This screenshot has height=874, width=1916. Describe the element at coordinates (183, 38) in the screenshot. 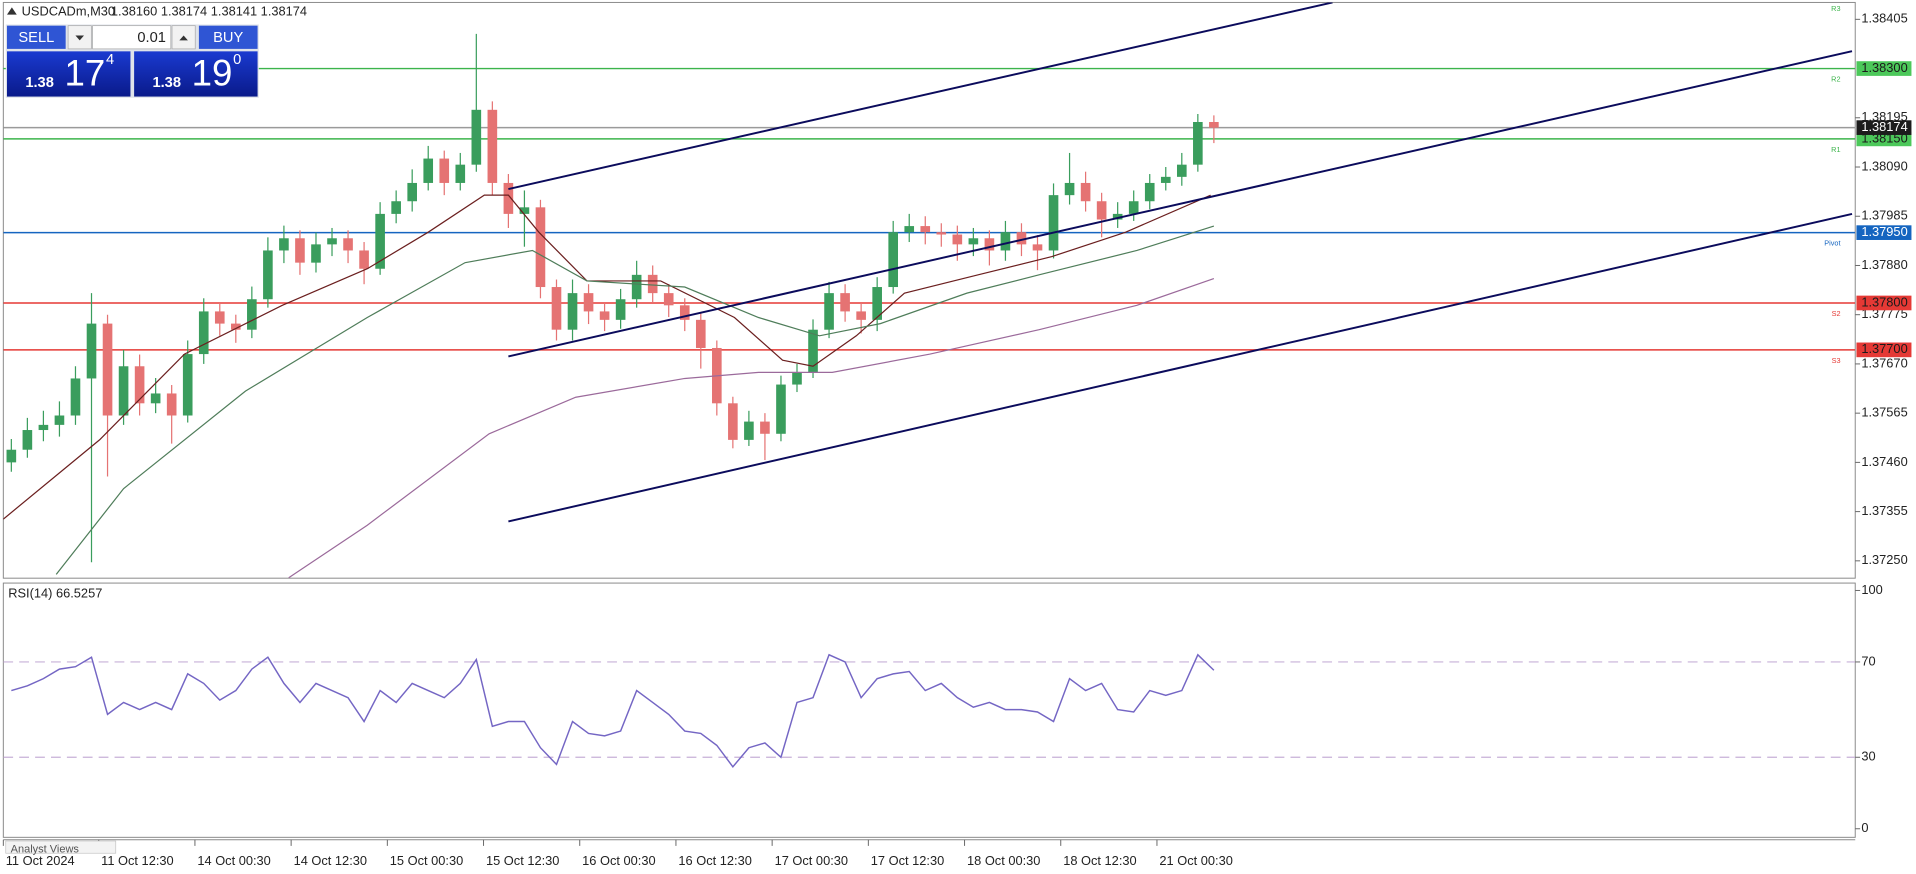

I see `lot-up-icon` at that location.